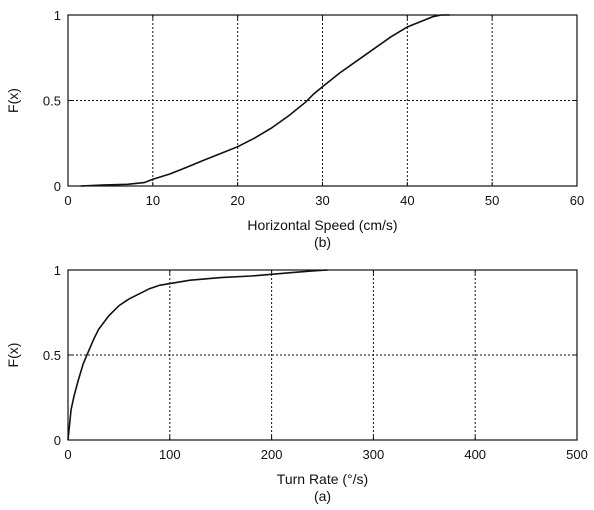 The image size is (594, 510). Describe the element at coordinates (322, 479) in the screenshot. I see `x-axis-label: Turn Rate (°/s)` at that location.